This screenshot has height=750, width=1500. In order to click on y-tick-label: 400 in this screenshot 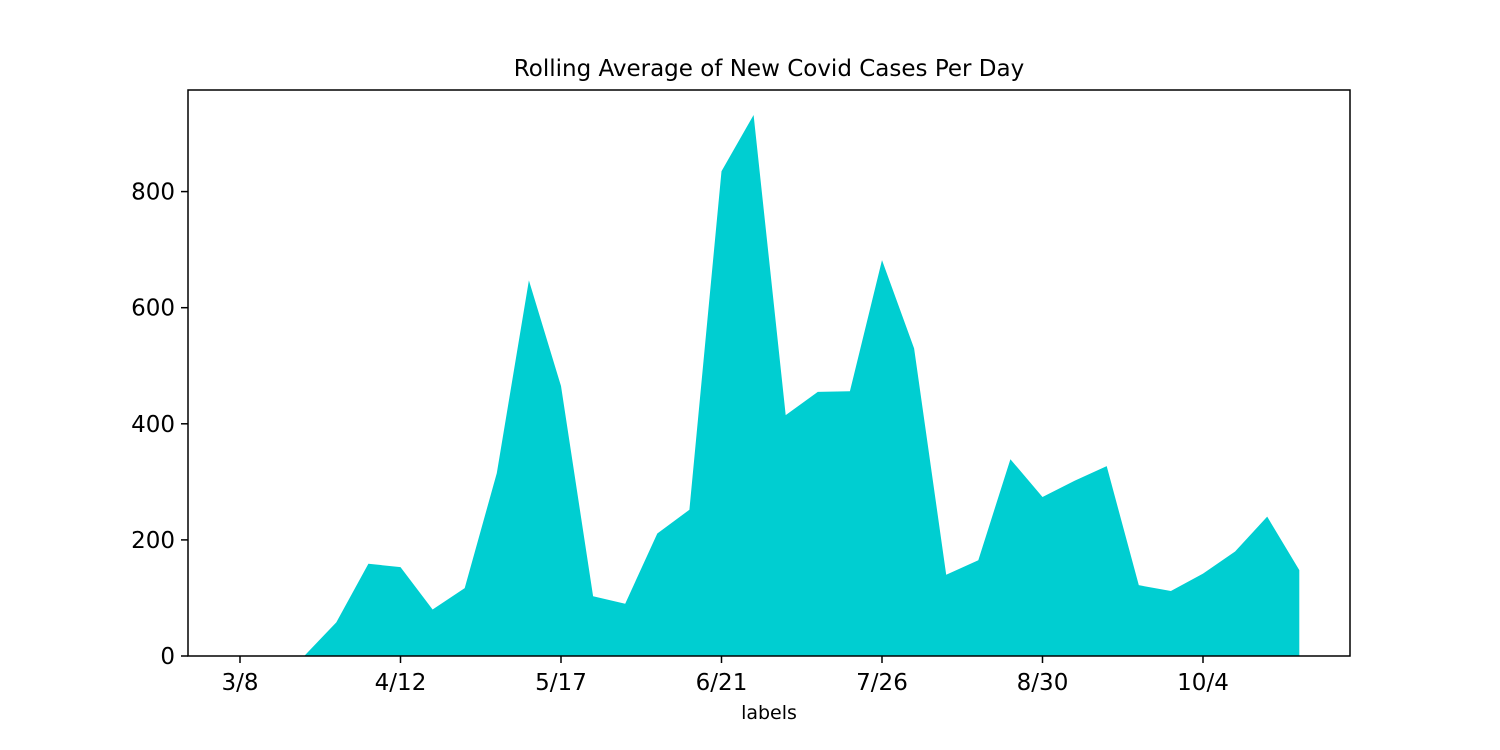, I will do `click(153, 425)`.